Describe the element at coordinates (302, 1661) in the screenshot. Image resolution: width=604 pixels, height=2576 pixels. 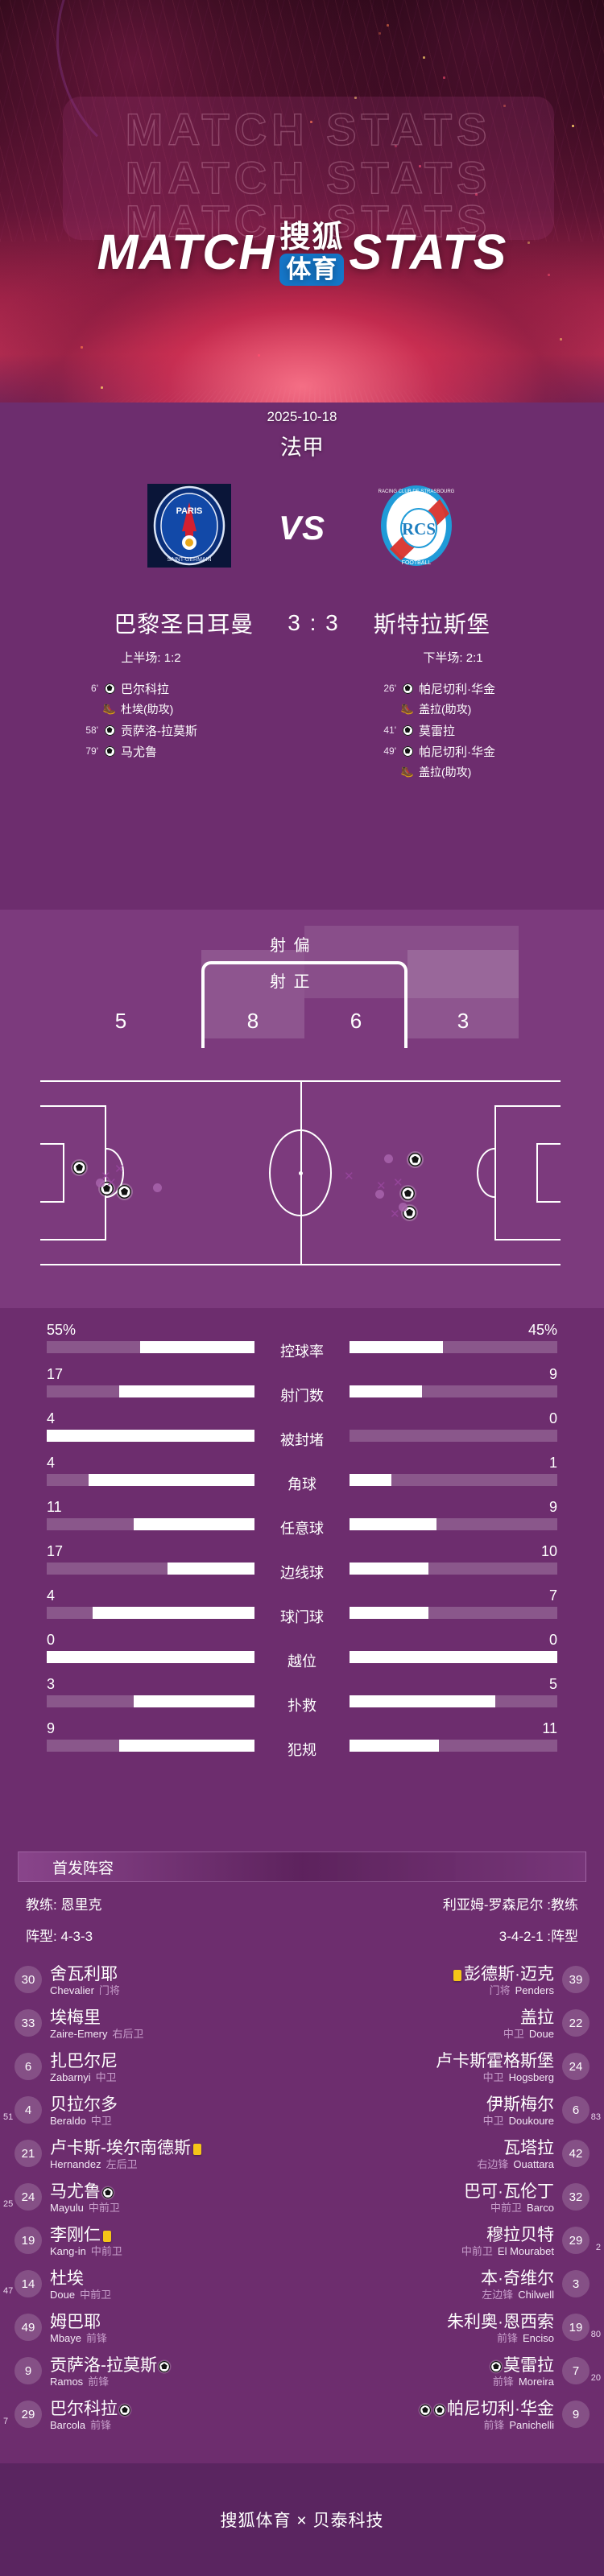
I see `stat-label: 越位` at that location.